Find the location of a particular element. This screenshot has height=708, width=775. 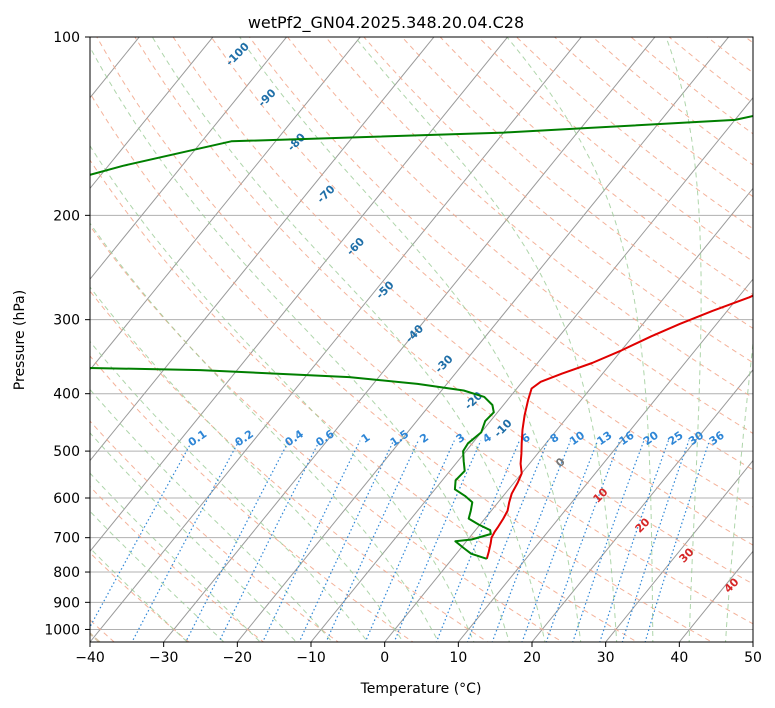

x-tick-label: 0 is located at coordinates (384, 658).